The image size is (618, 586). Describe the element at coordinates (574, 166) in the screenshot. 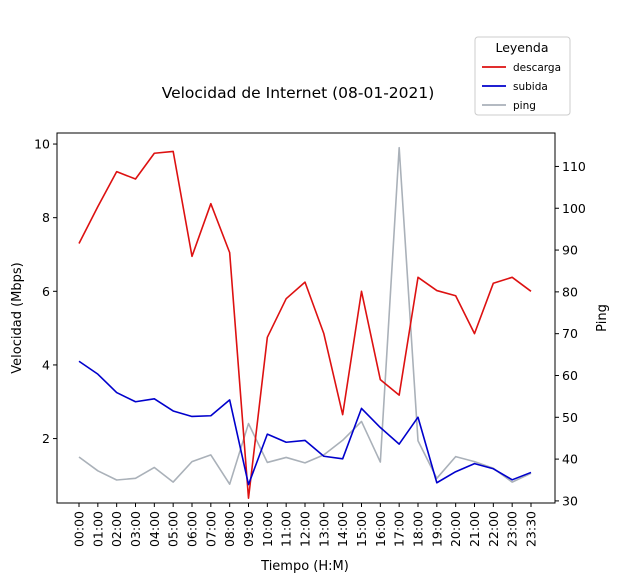

I see `y2-tick-label: 110` at that location.